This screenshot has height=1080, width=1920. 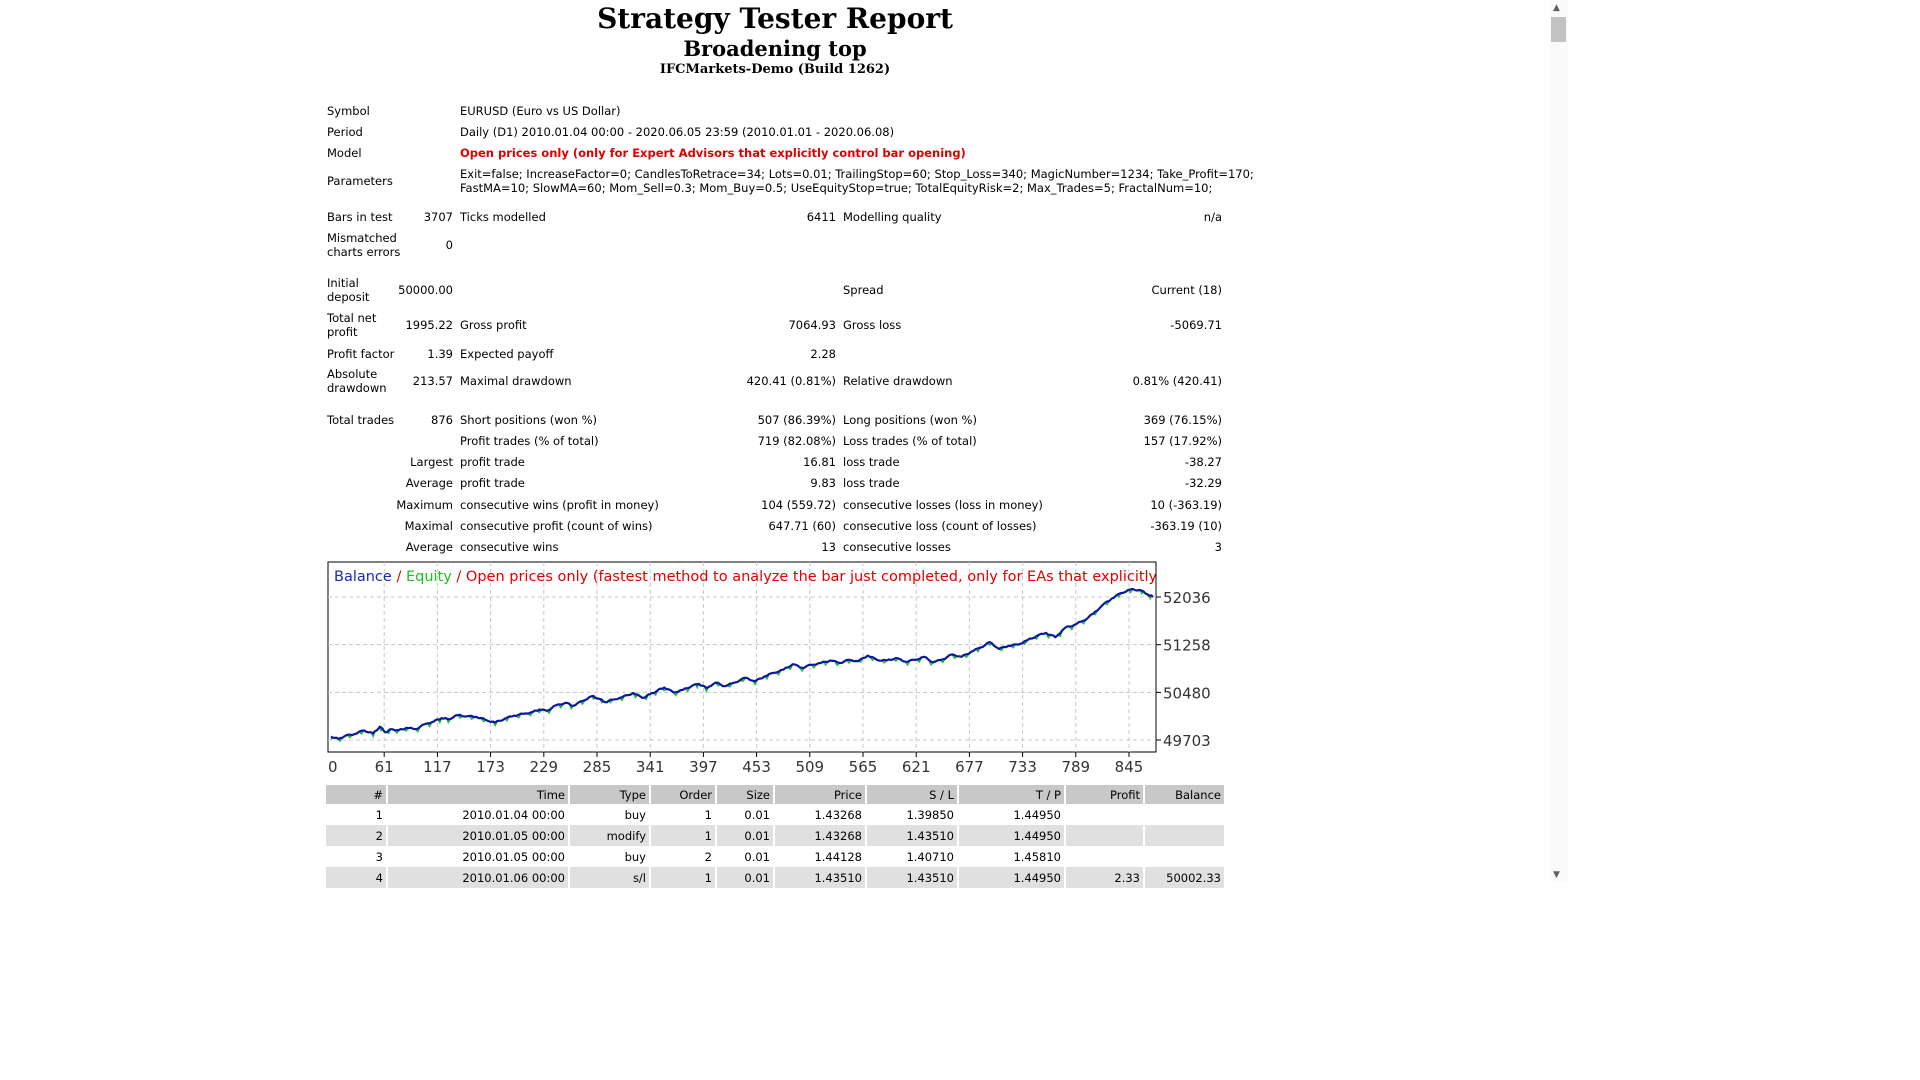 What do you see at coordinates (1559, 441) in the screenshot?
I see `vertical-scrollbar` at bounding box center [1559, 441].